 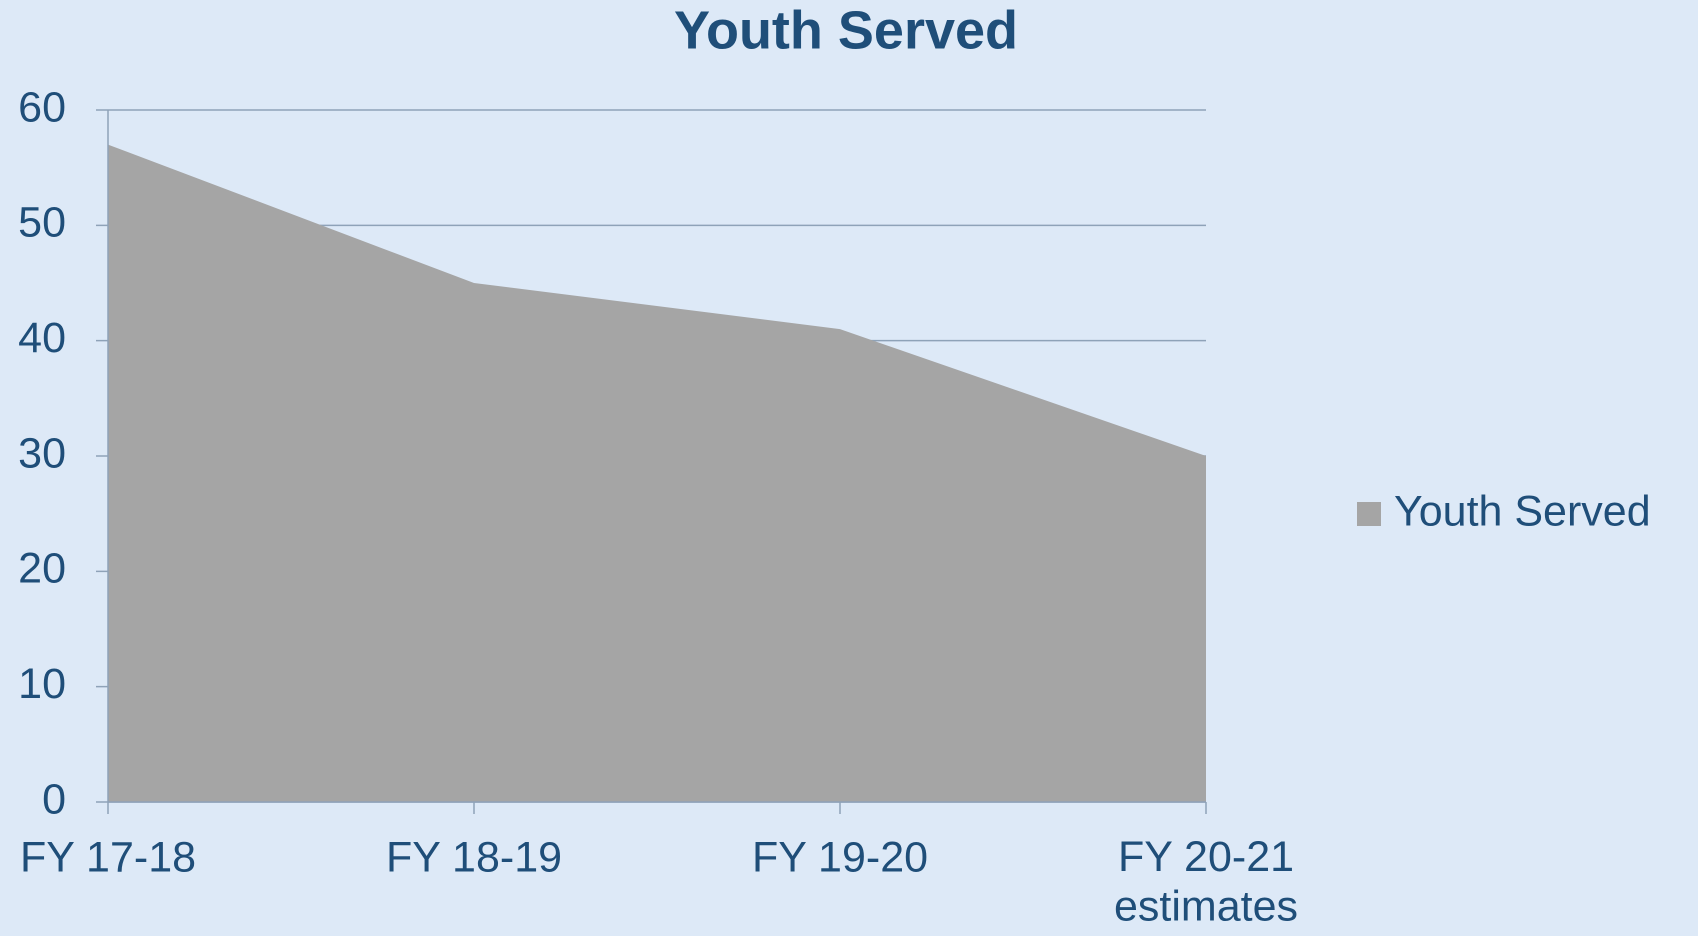 I want to click on legend-label: Youth Served, so click(x=1522, y=511).